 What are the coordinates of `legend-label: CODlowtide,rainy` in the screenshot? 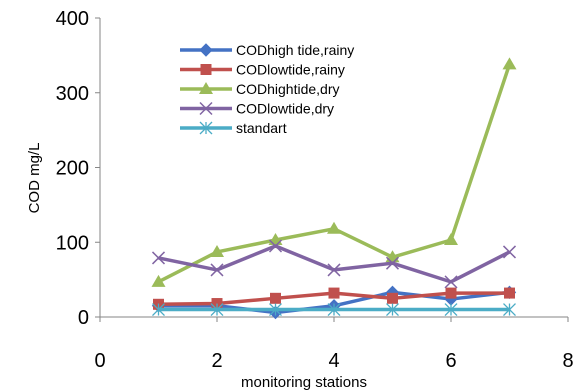 It's located at (290, 70).